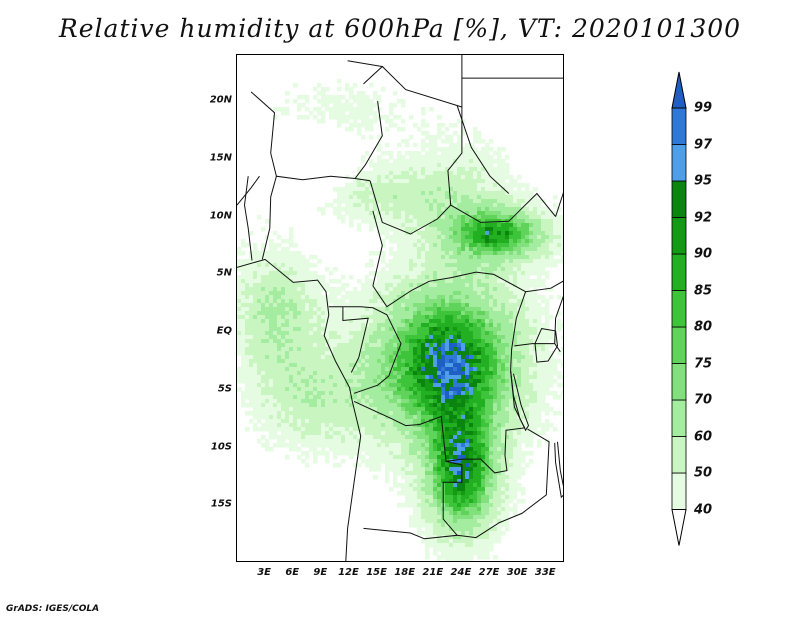  I want to click on lon-tick-label: 18E, so click(405, 572).